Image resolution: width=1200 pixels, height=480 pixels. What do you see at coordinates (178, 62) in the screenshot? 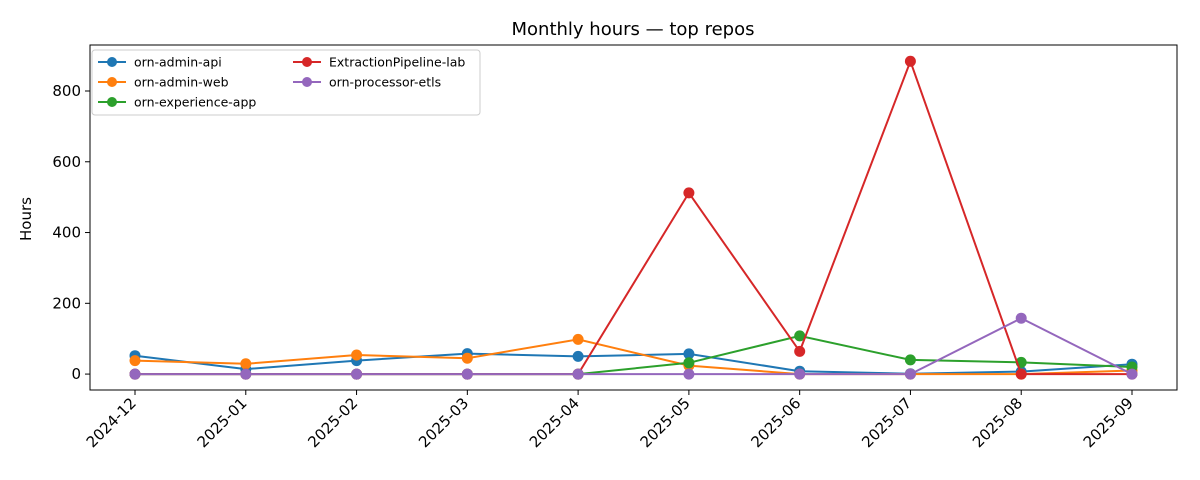
I see `legend-label: orn-admin-api` at bounding box center [178, 62].